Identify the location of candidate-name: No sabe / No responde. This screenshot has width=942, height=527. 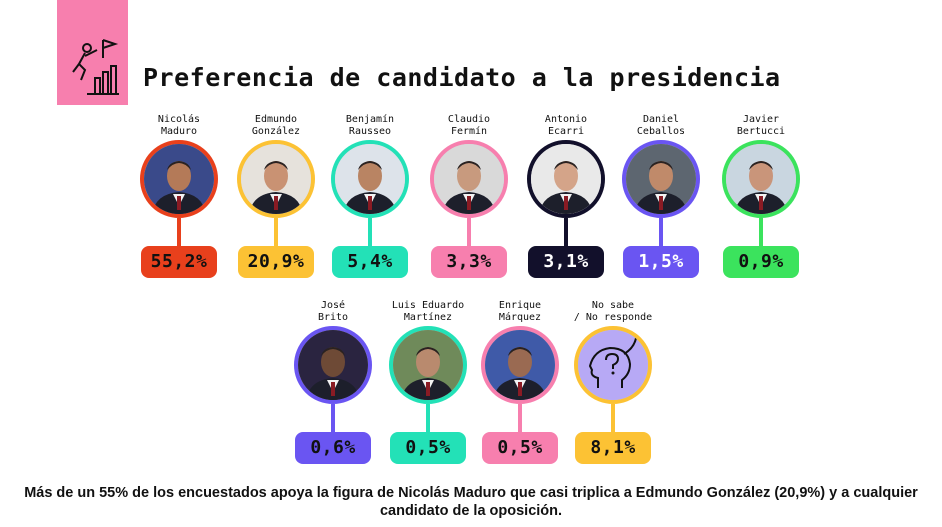
(613, 311).